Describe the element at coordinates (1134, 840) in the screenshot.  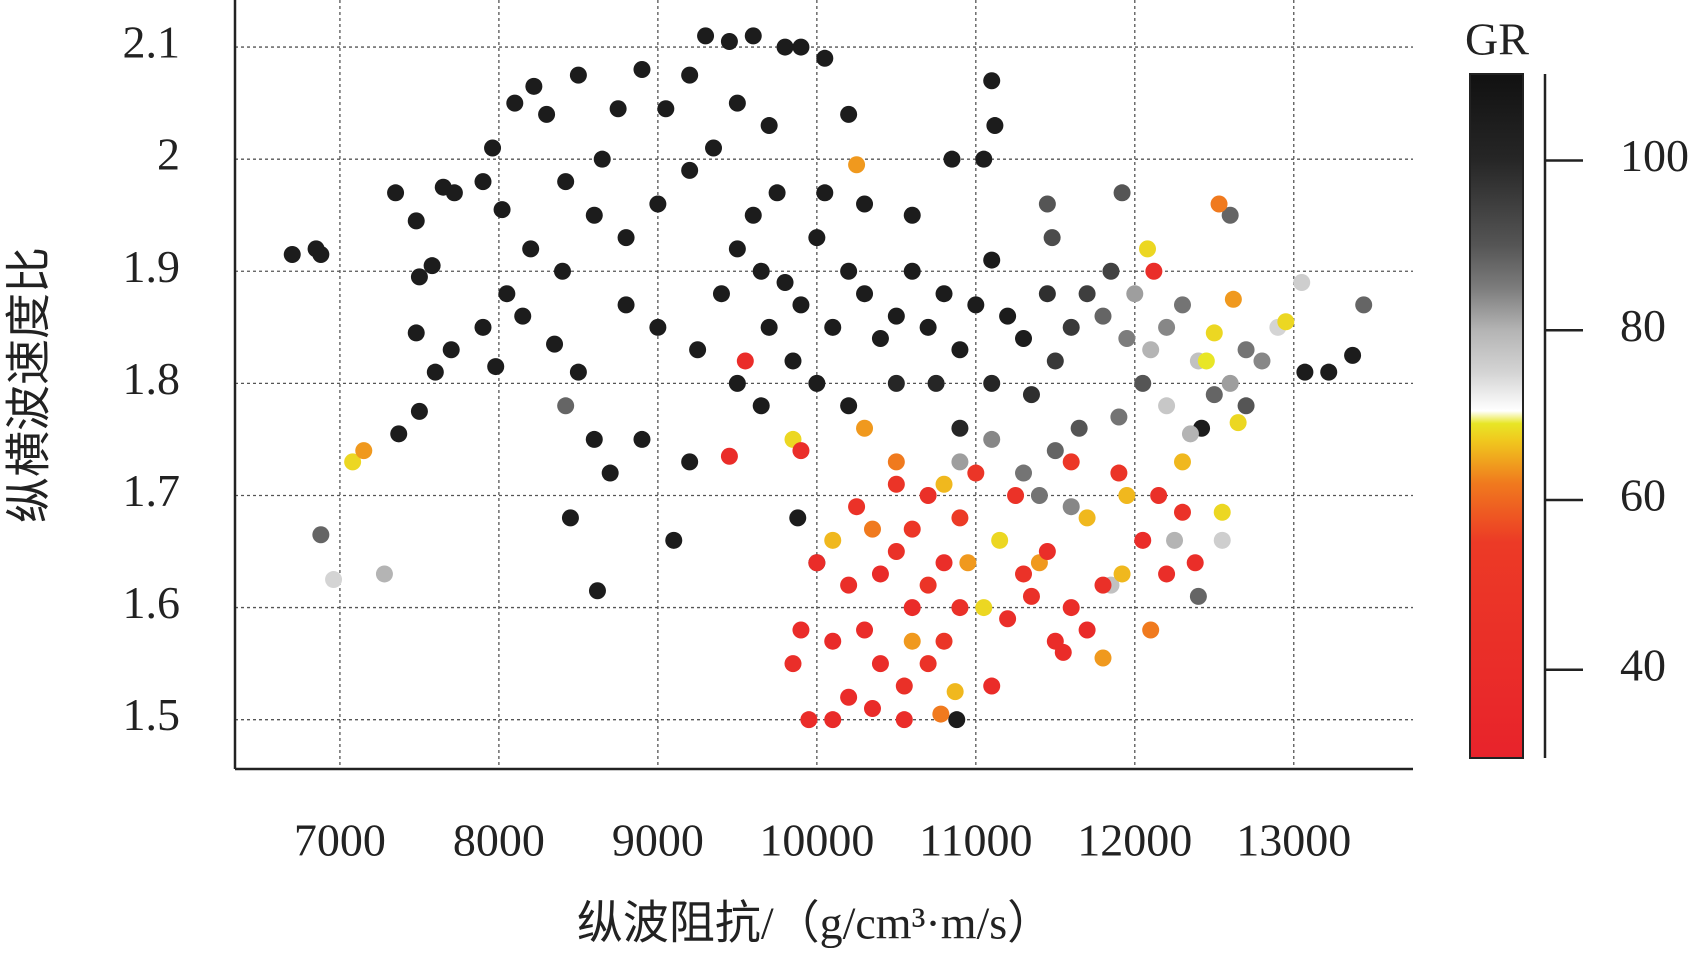
I see `x-tick-label: 12000` at that location.